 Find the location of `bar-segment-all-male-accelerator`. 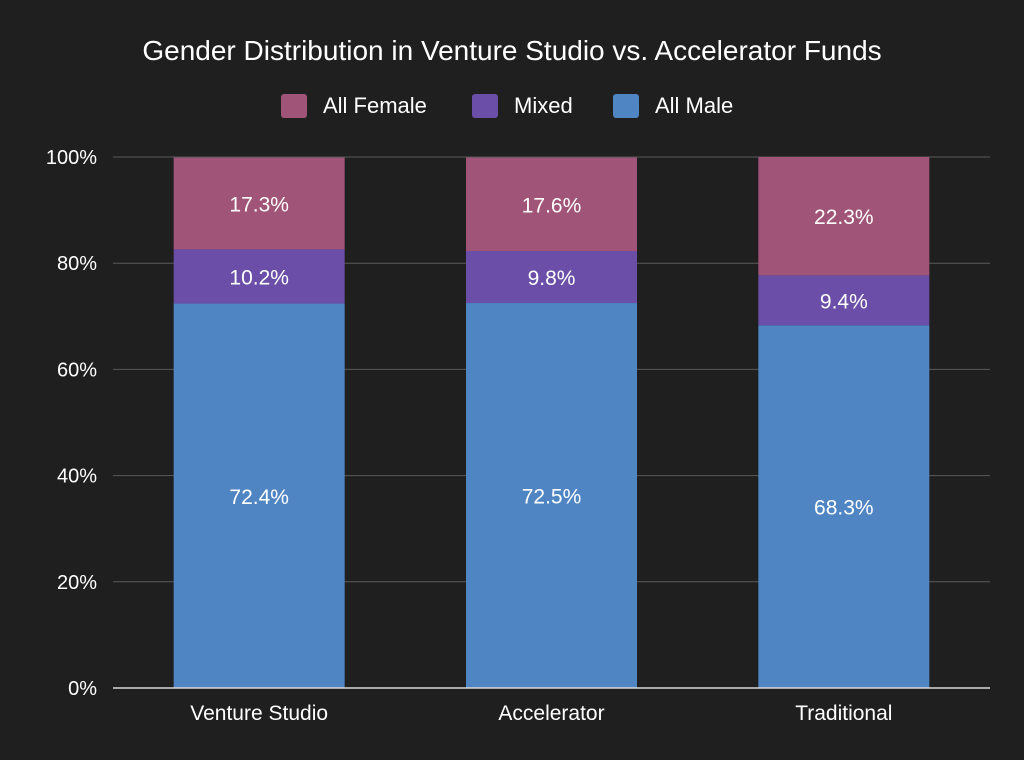

bar-segment-all-male-accelerator is located at coordinates (551, 495).